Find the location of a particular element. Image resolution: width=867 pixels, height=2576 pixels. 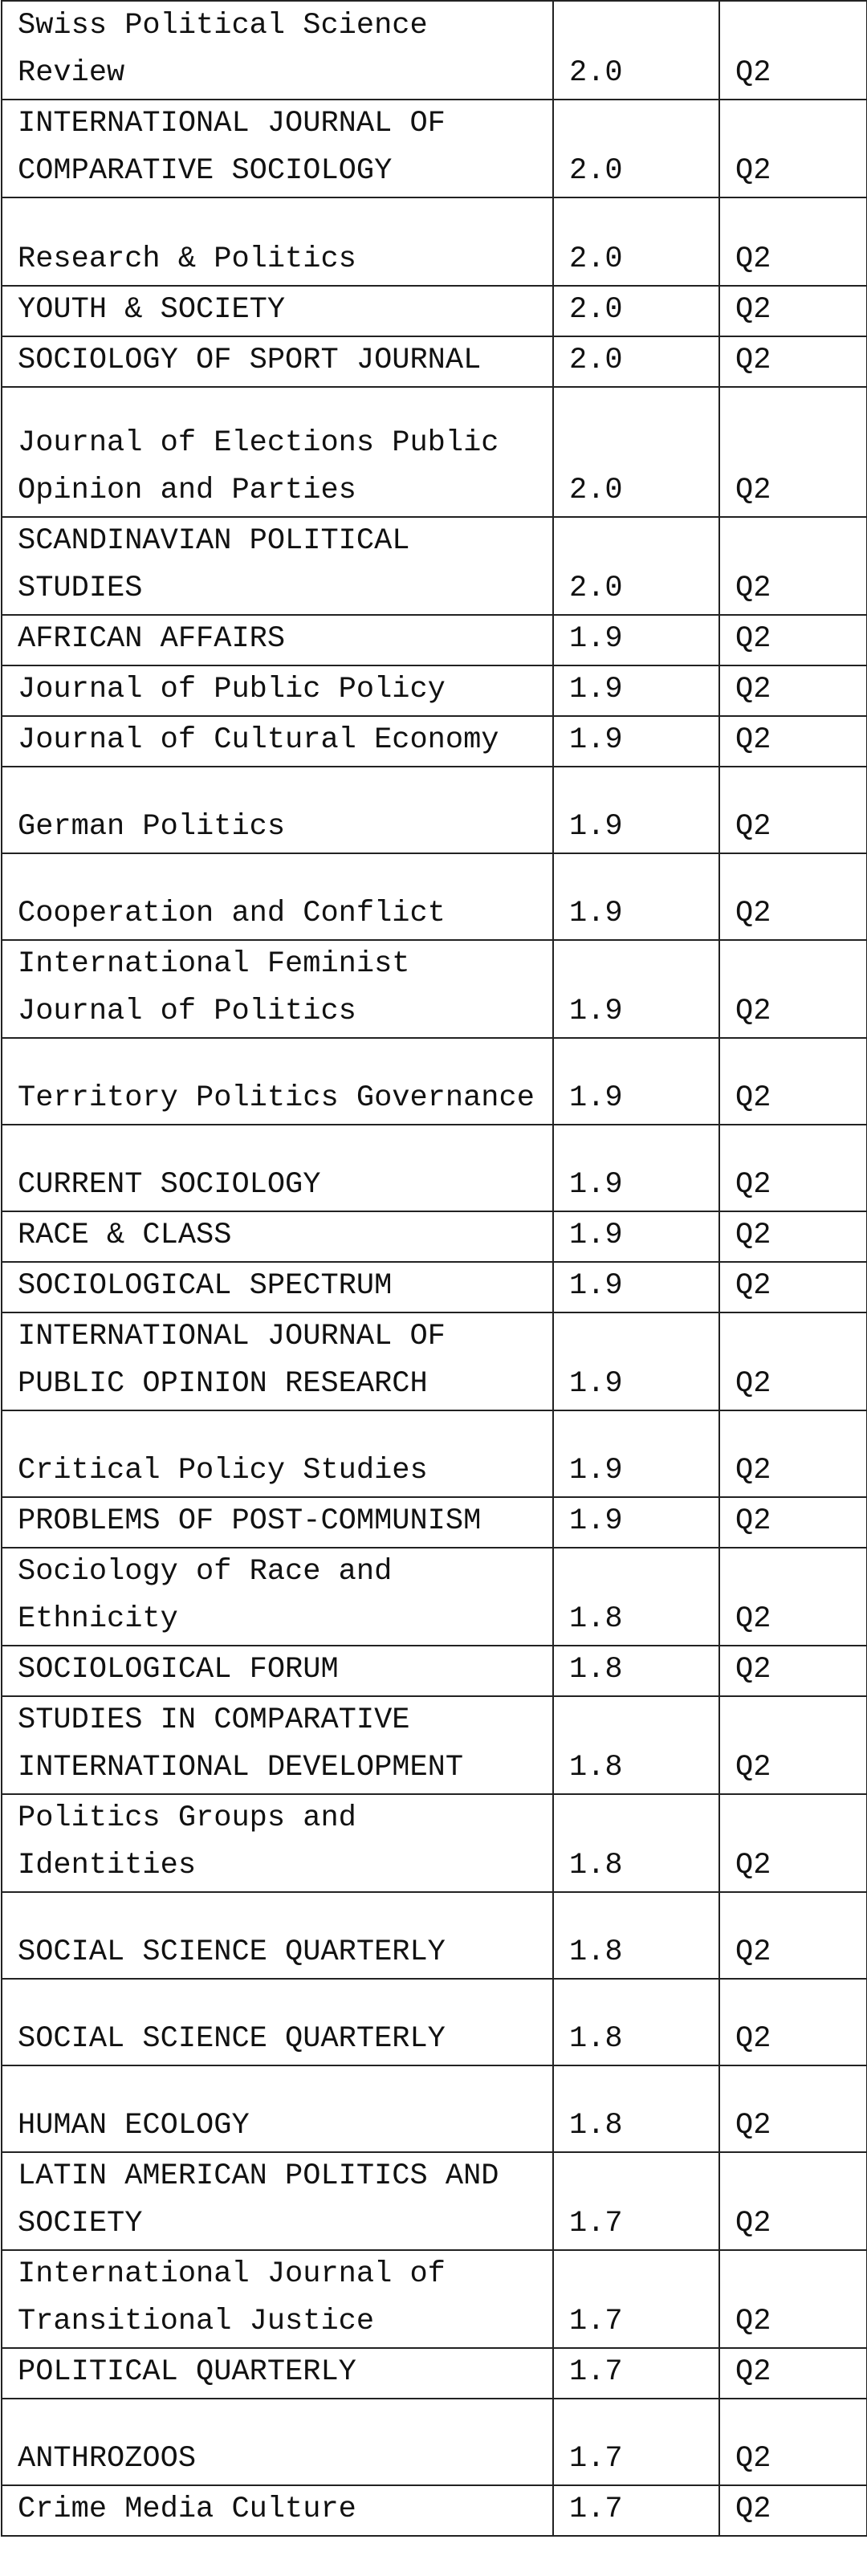

journal-name: Journal of Public Policy is located at coordinates (277, 691).